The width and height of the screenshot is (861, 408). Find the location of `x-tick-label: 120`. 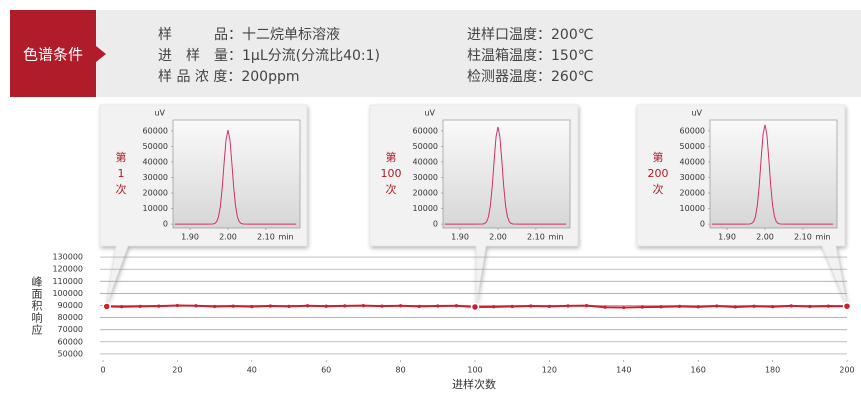

x-tick-label: 120 is located at coordinates (549, 370).